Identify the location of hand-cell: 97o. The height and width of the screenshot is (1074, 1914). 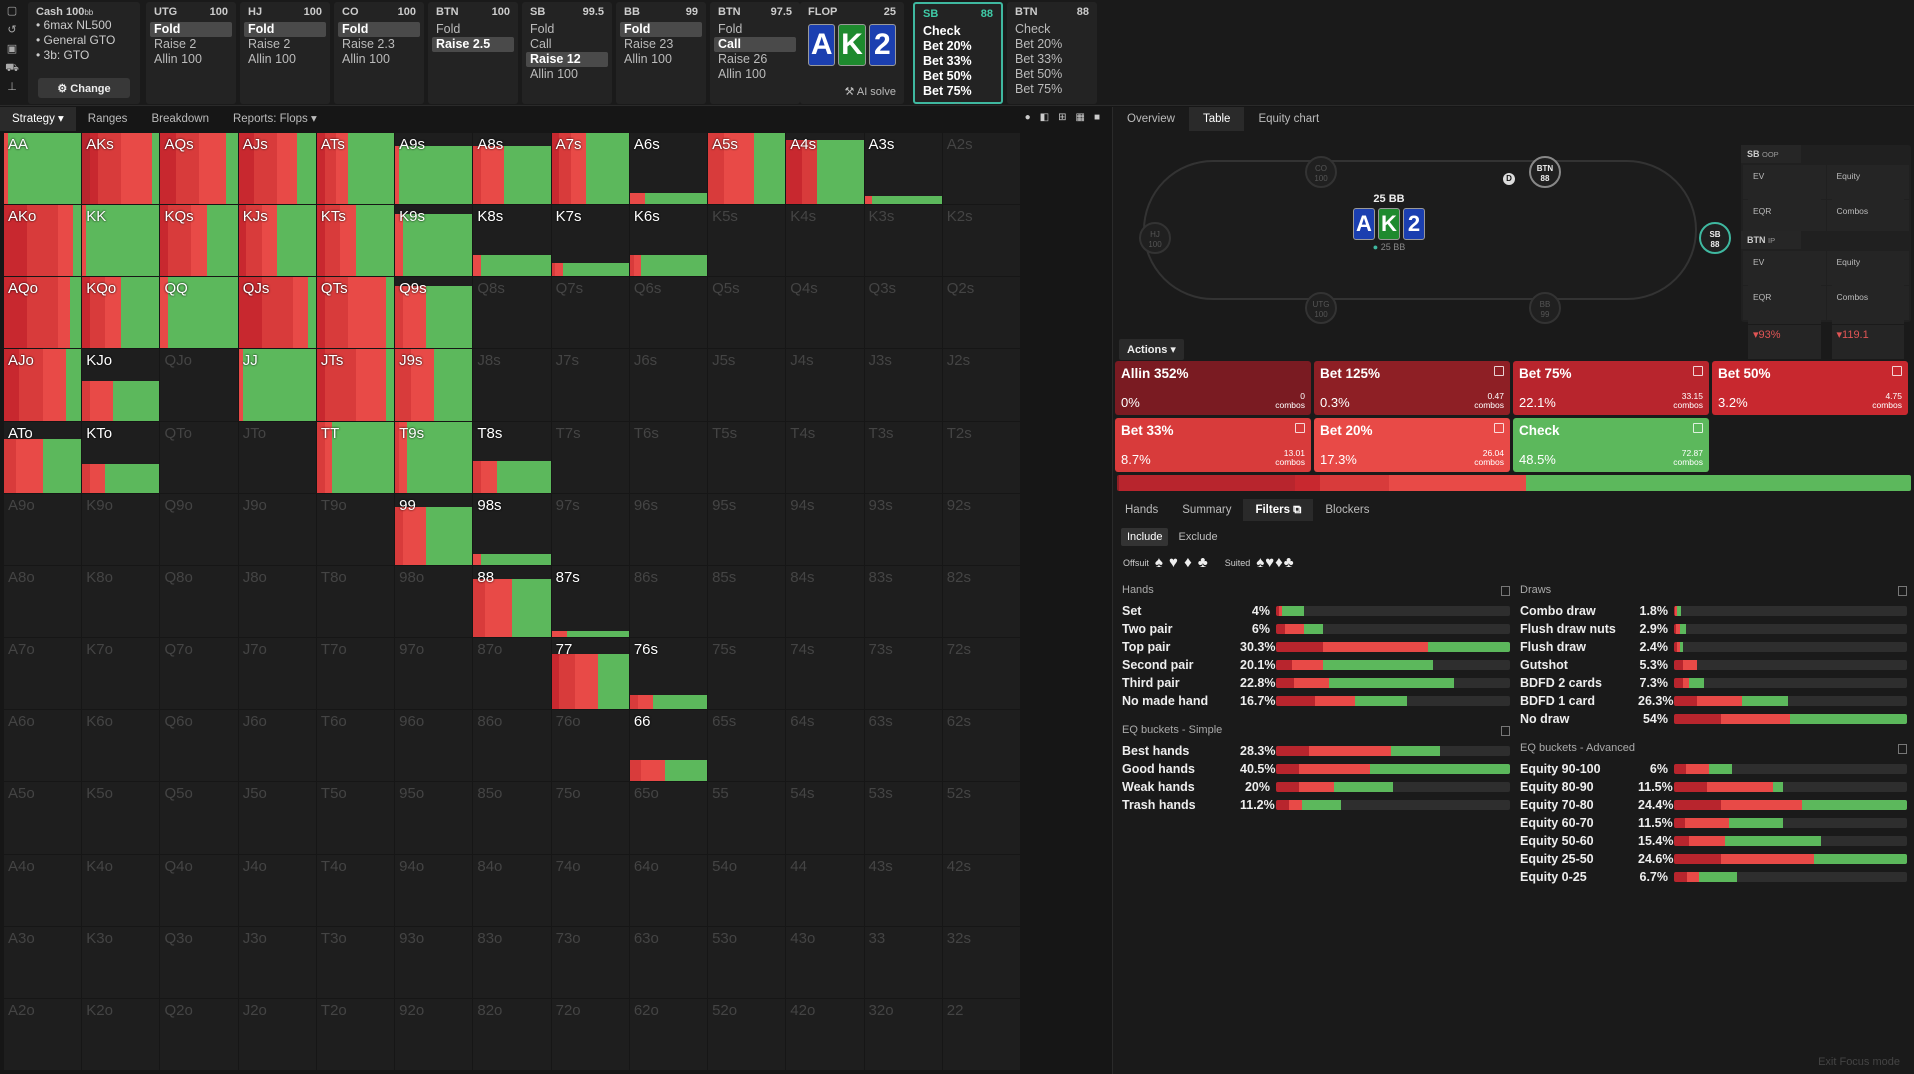
(434, 674).